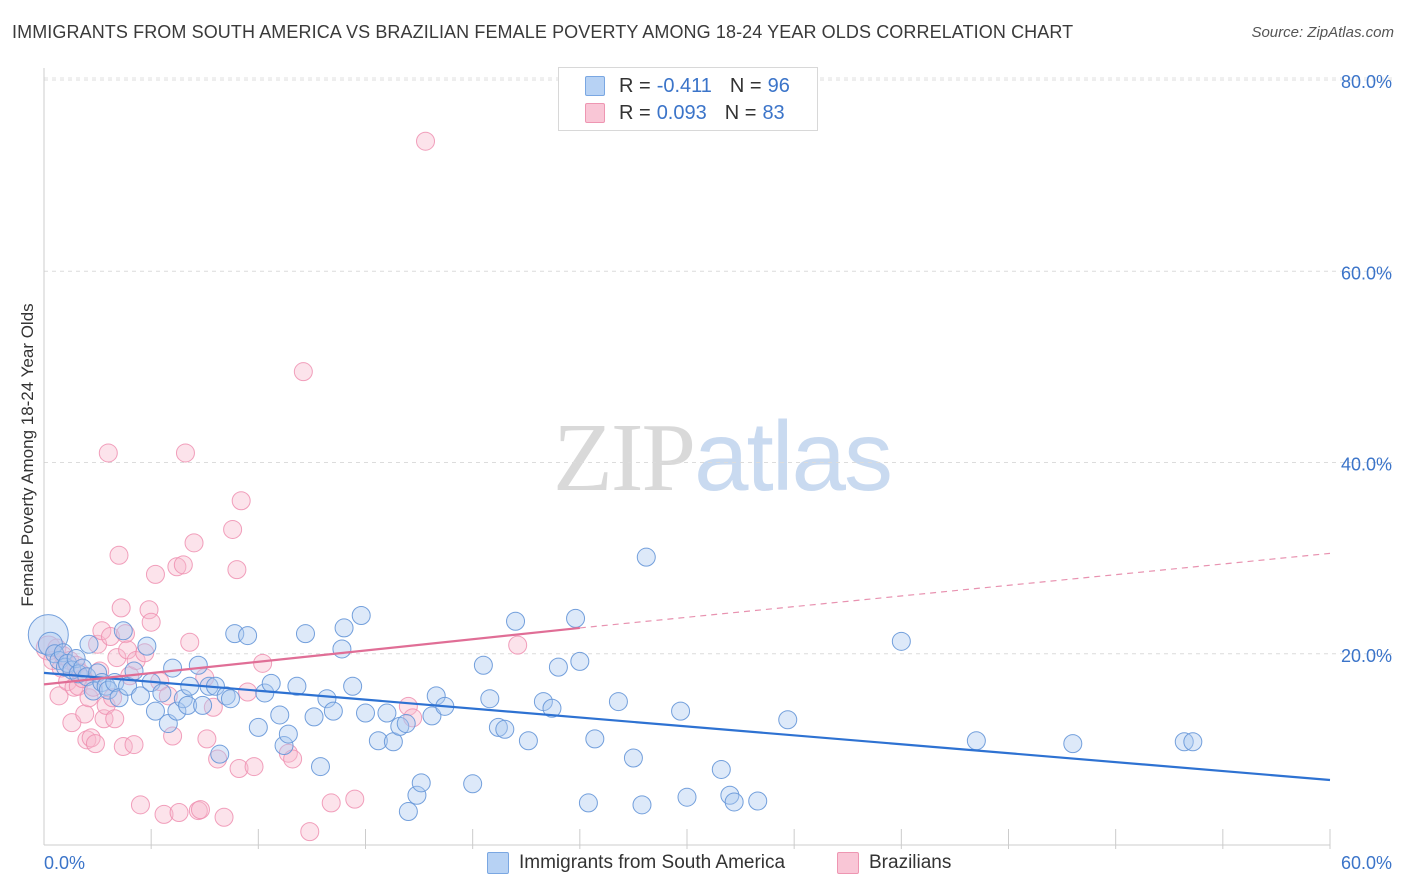 The width and height of the screenshot is (1406, 892). I want to click on watermark-zip: ZIP, so click(624, 458).